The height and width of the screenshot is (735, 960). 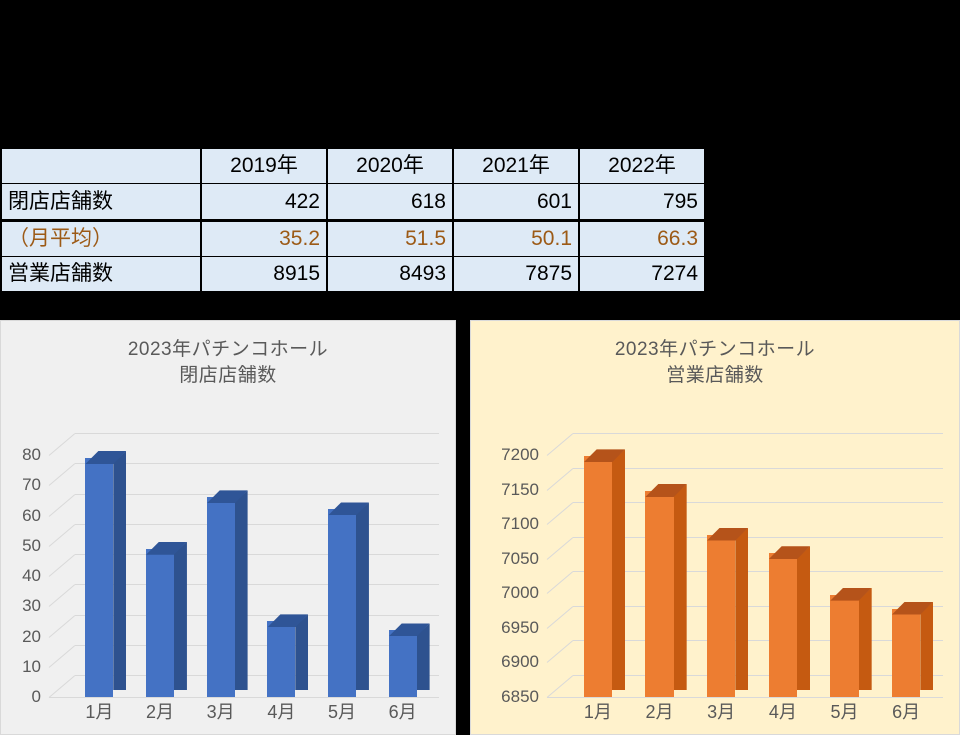 I want to click on bar-1月, so click(x=106, y=574).